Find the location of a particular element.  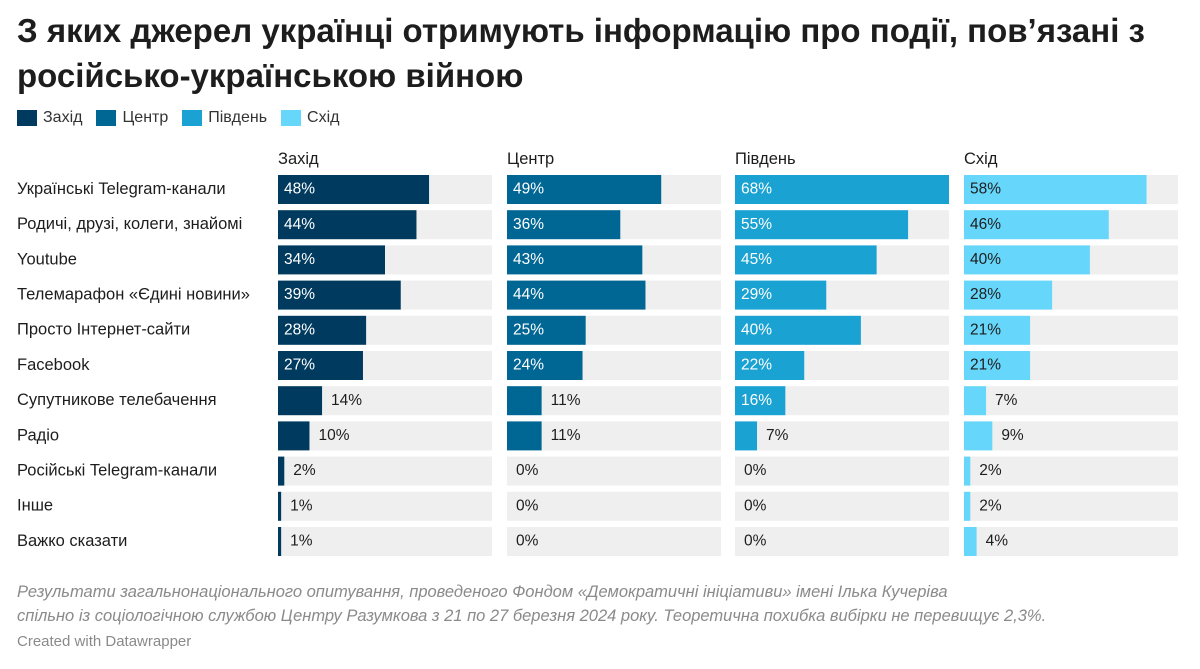

category-label: Інше is located at coordinates (35, 506).